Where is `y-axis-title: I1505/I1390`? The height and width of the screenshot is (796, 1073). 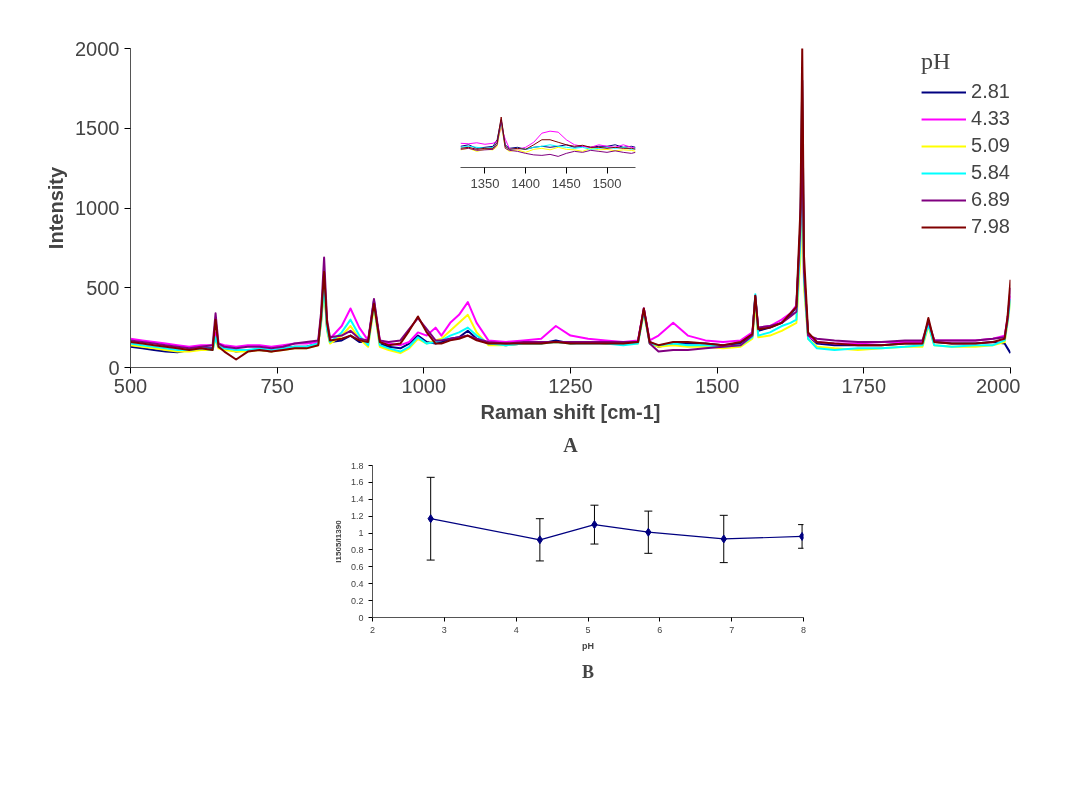
y-axis-title: I1505/I1390 is located at coordinates (338, 541).